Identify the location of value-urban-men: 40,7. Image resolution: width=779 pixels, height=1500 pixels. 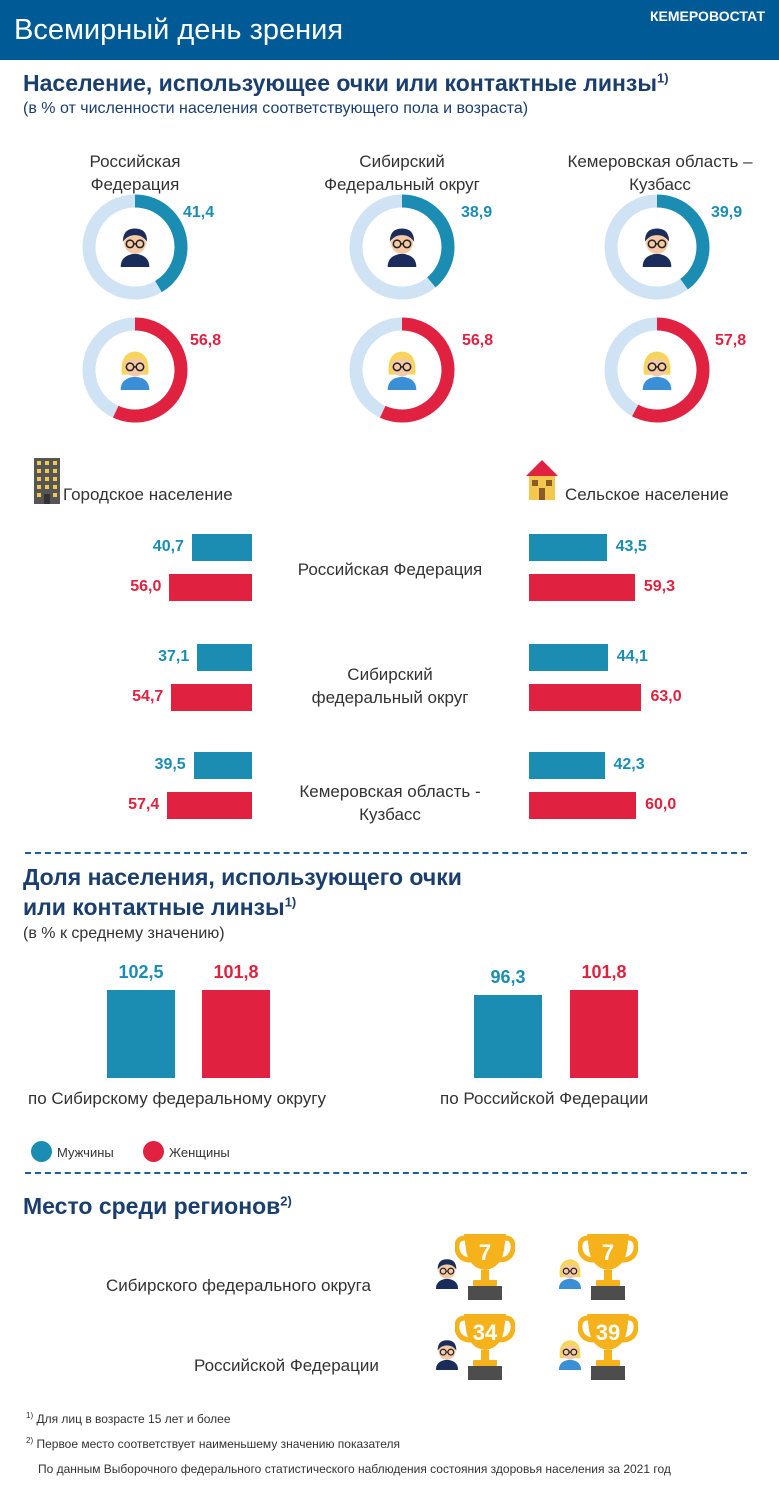
(168, 546).